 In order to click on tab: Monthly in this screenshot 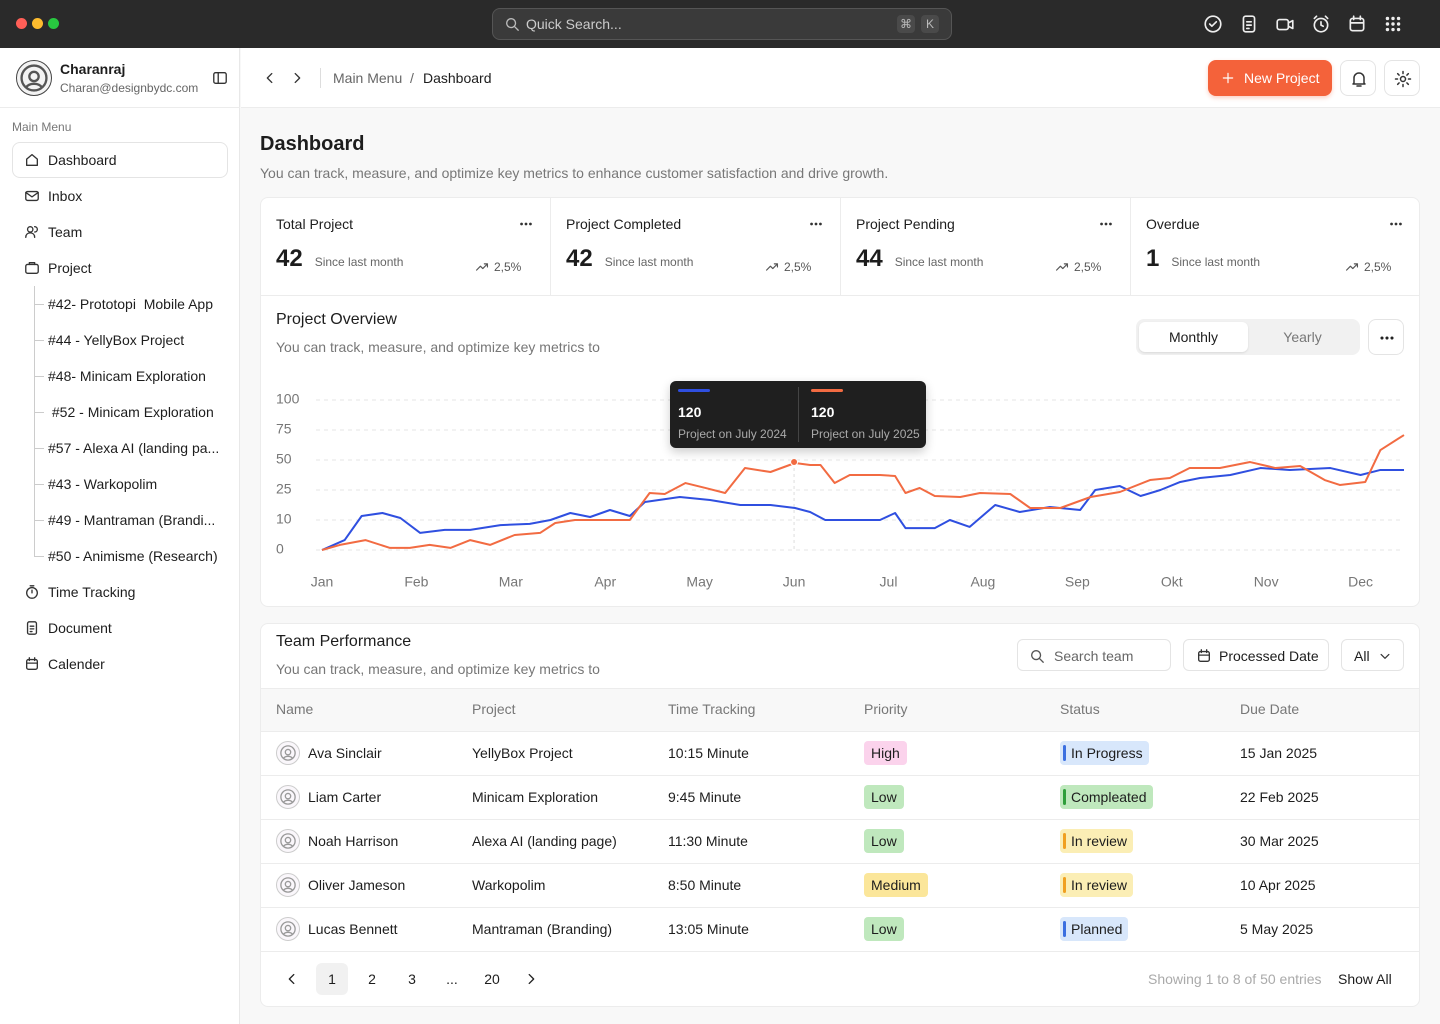, I will do `click(1193, 337)`.